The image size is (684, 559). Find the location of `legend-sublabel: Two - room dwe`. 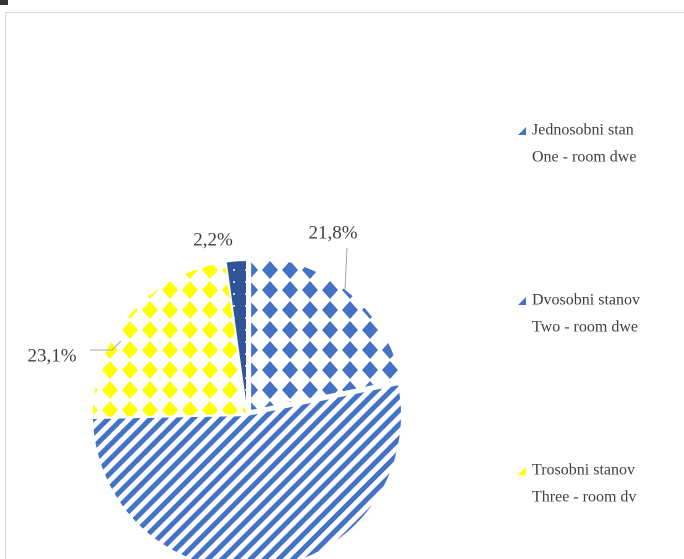

legend-sublabel: Two - room dwe is located at coordinates (585, 327).